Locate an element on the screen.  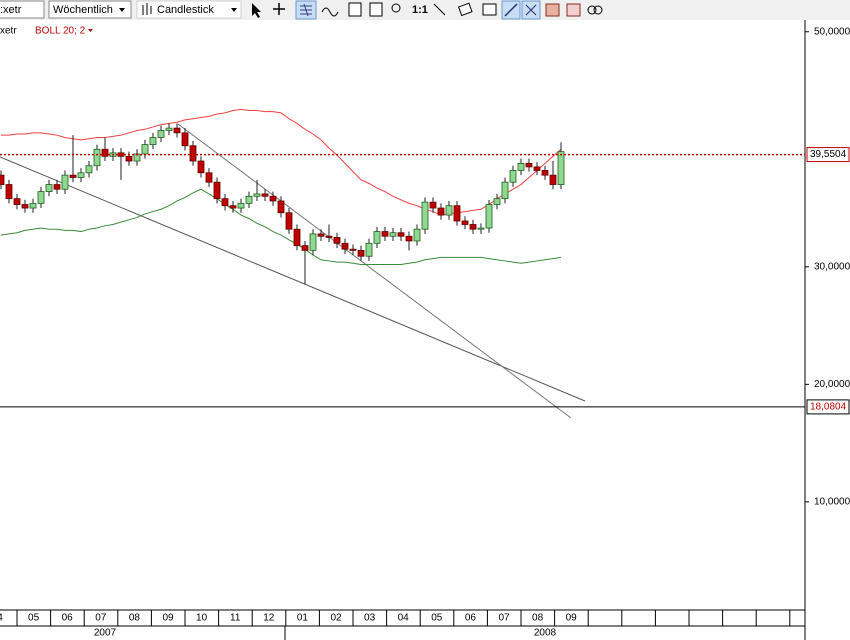
info-tool is located at coordinates (355, 9).